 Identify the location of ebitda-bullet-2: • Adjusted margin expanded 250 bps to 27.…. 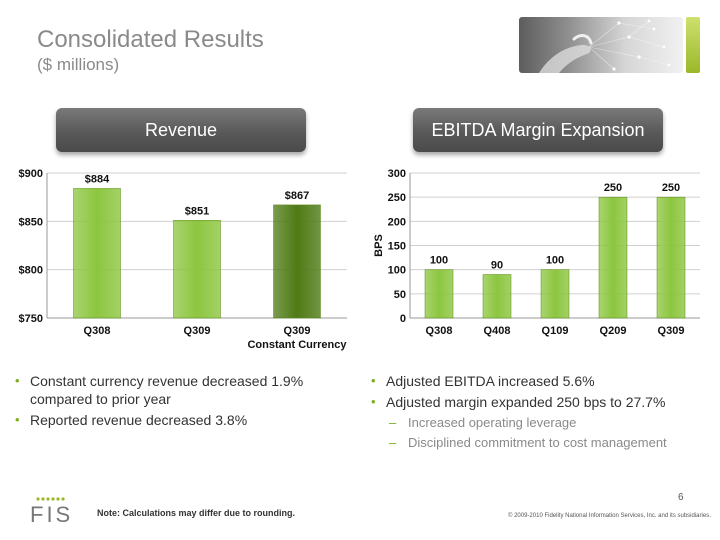
(518, 402).